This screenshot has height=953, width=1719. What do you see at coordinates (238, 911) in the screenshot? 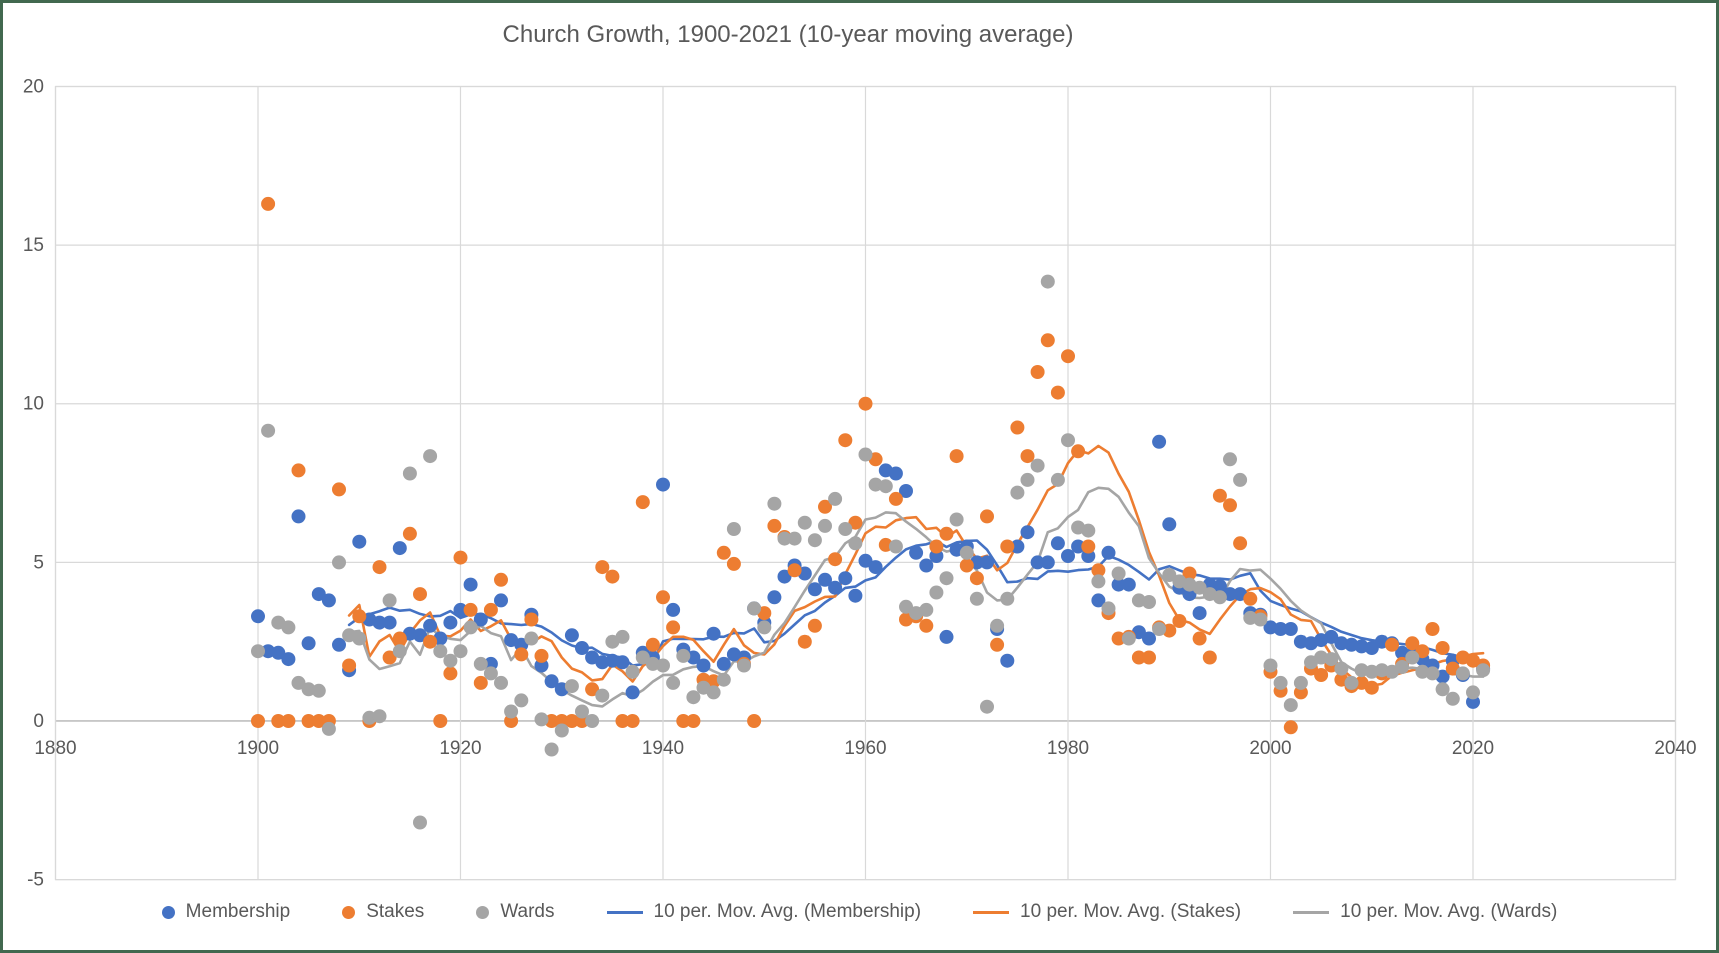
I see `legend-label: Membership` at bounding box center [238, 911].